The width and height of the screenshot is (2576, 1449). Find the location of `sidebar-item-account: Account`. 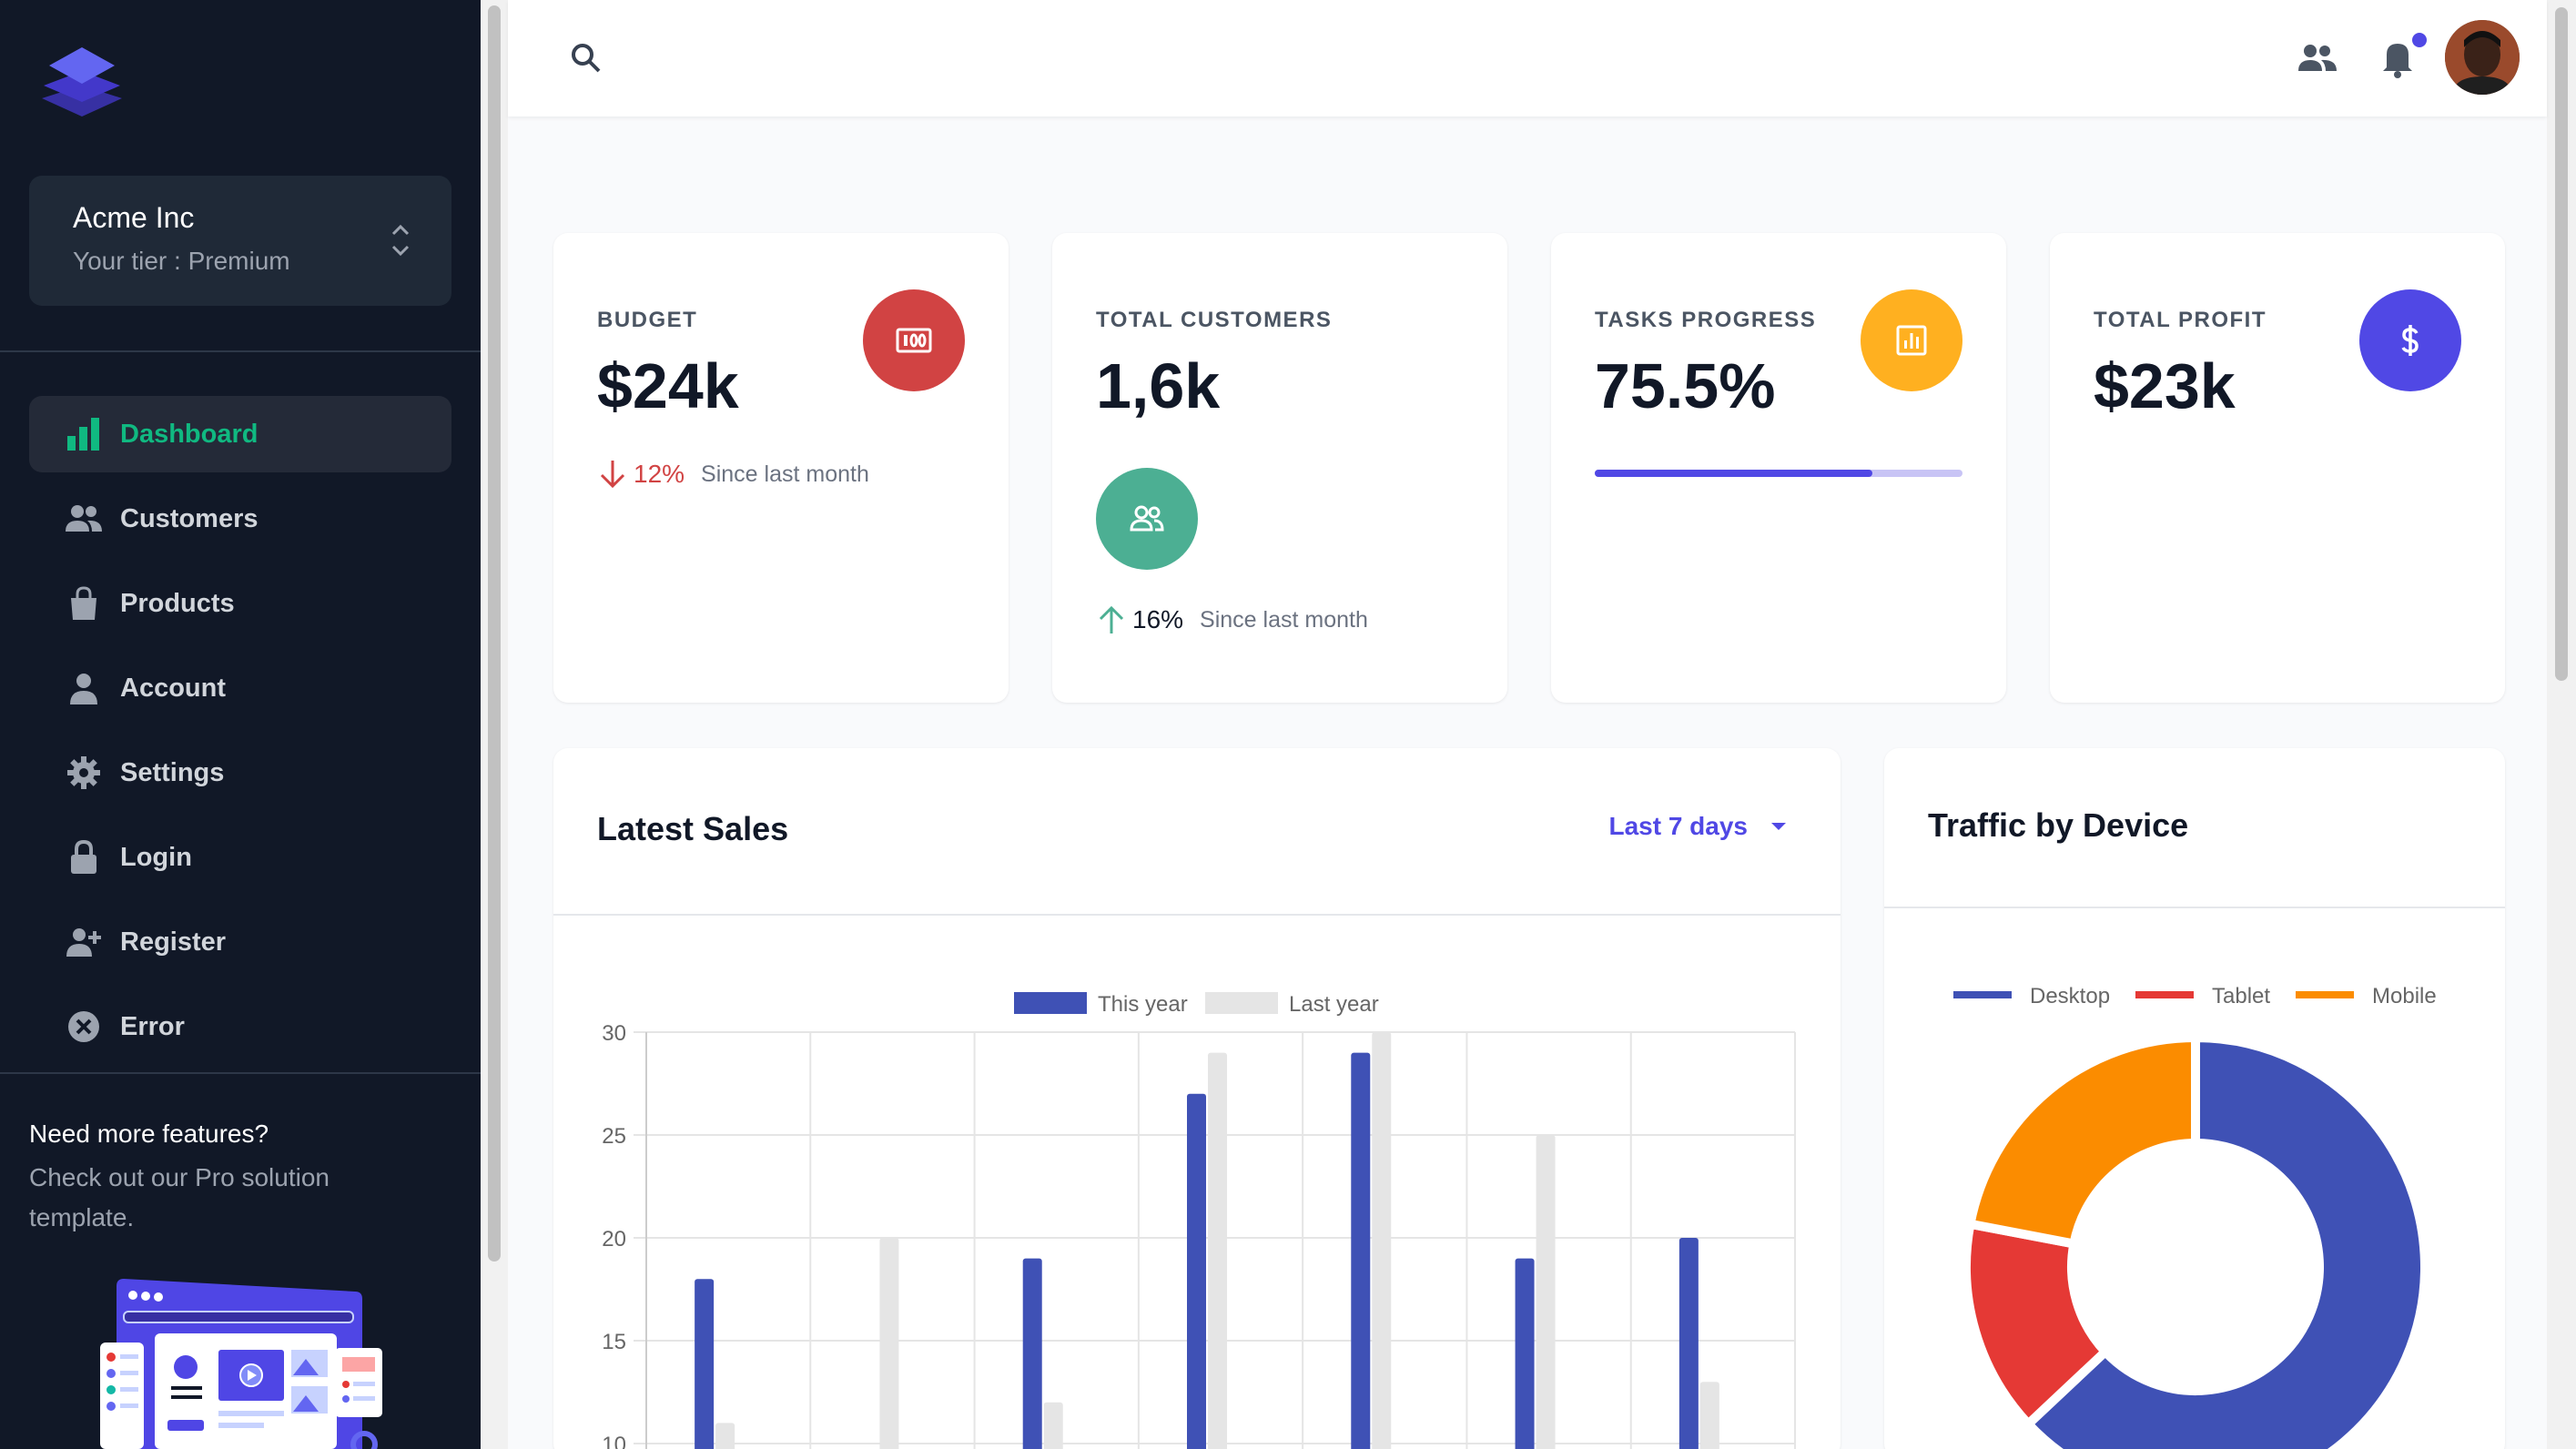

sidebar-item-account: Account is located at coordinates (240, 688).